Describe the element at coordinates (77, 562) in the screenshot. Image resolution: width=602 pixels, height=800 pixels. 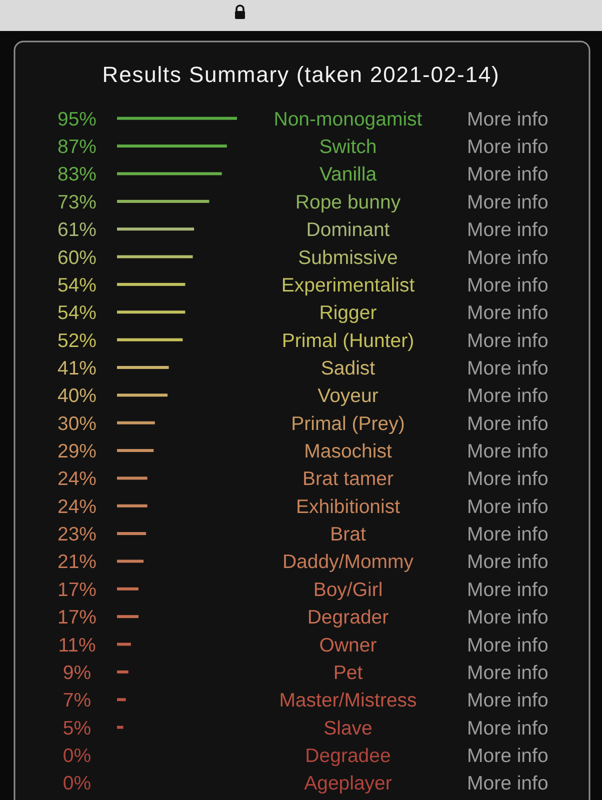
I see `data-label: 21%` at that location.